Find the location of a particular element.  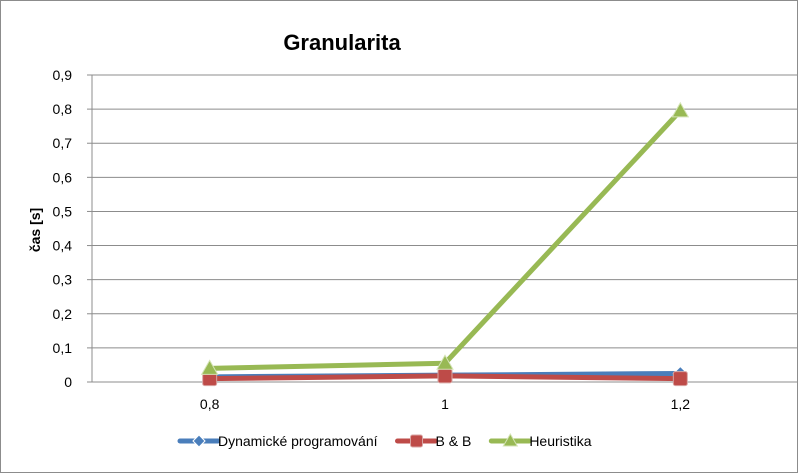

x-tick-label: 1 is located at coordinates (445, 404).